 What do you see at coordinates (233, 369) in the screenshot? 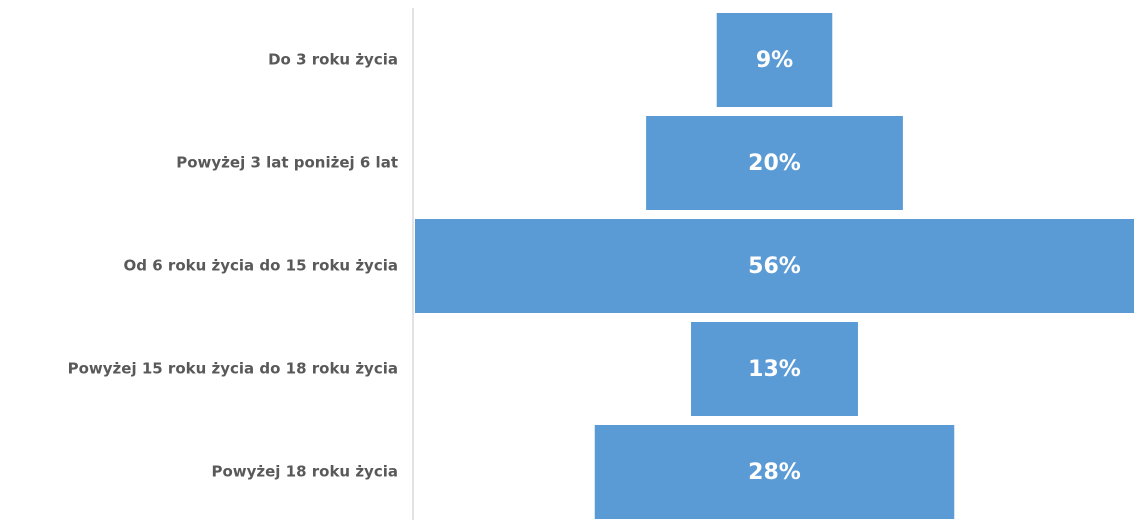
I see `category-label: Powyżej 15 roku życia do 18 roku życia` at bounding box center [233, 369].